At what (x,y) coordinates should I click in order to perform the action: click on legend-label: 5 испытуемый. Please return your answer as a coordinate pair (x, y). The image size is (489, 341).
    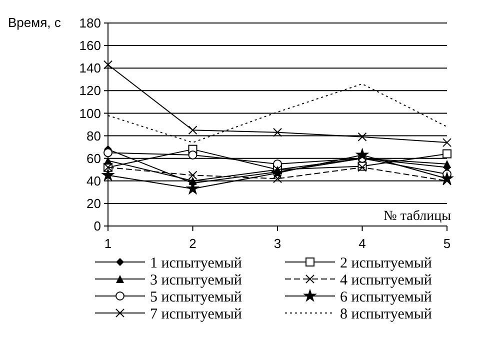
    Looking at the image, I should click on (196, 297).